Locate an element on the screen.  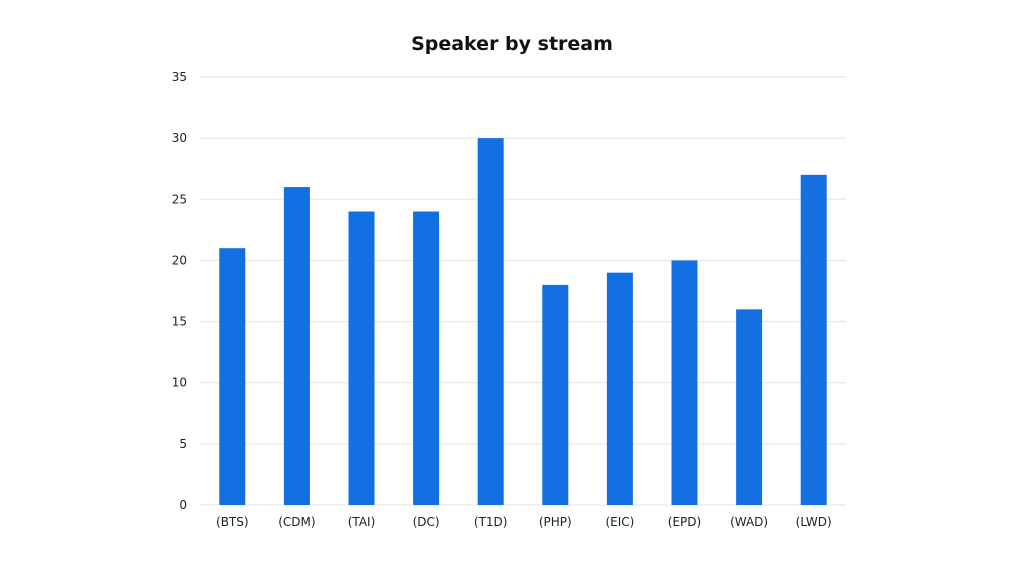
bar-epd is located at coordinates (684, 382).